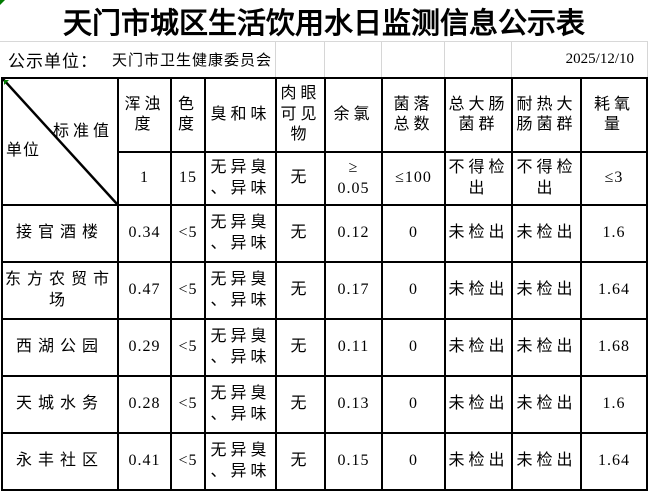 Image resolution: width=648 pixels, height=491 pixels. I want to click on publisher-label: 公示单位：, so click(53, 61).